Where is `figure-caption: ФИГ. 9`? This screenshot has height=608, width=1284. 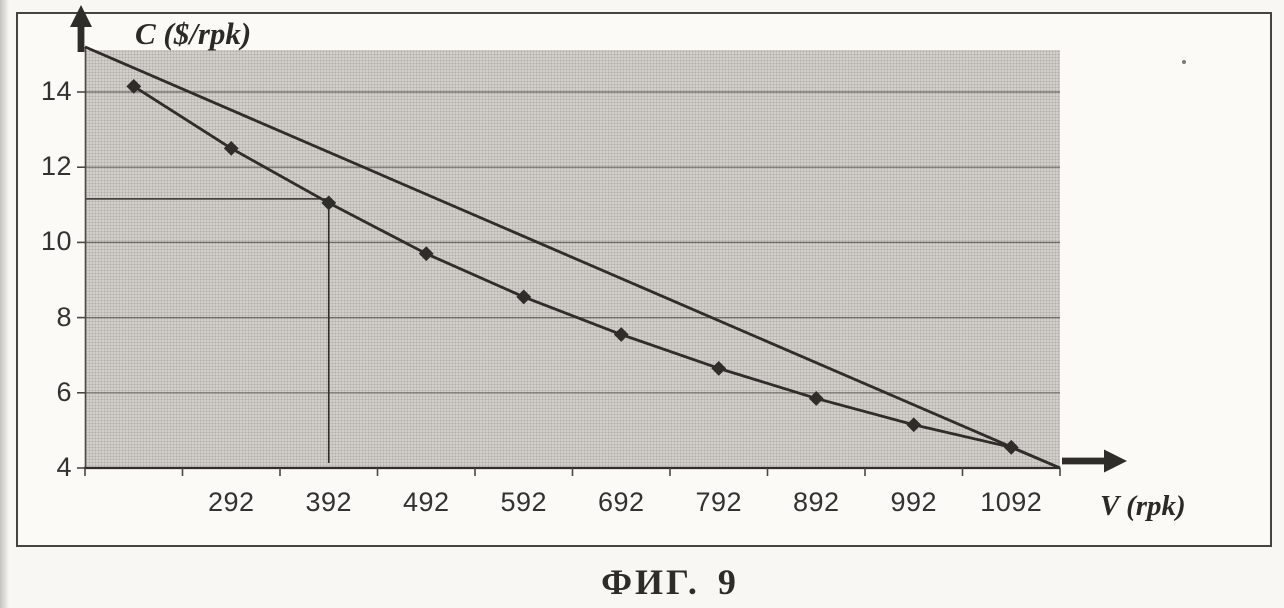 figure-caption: ФИГ. 9 is located at coordinates (670, 582).